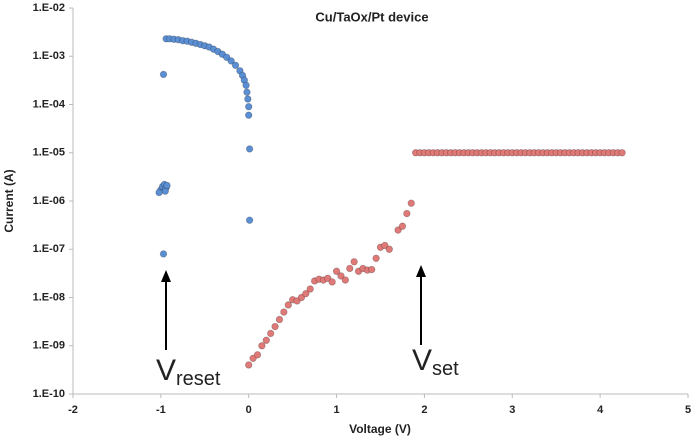 The height and width of the screenshot is (442, 700). Describe the element at coordinates (73, 410) in the screenshot. I see `x-tick-label: -2` at that location.